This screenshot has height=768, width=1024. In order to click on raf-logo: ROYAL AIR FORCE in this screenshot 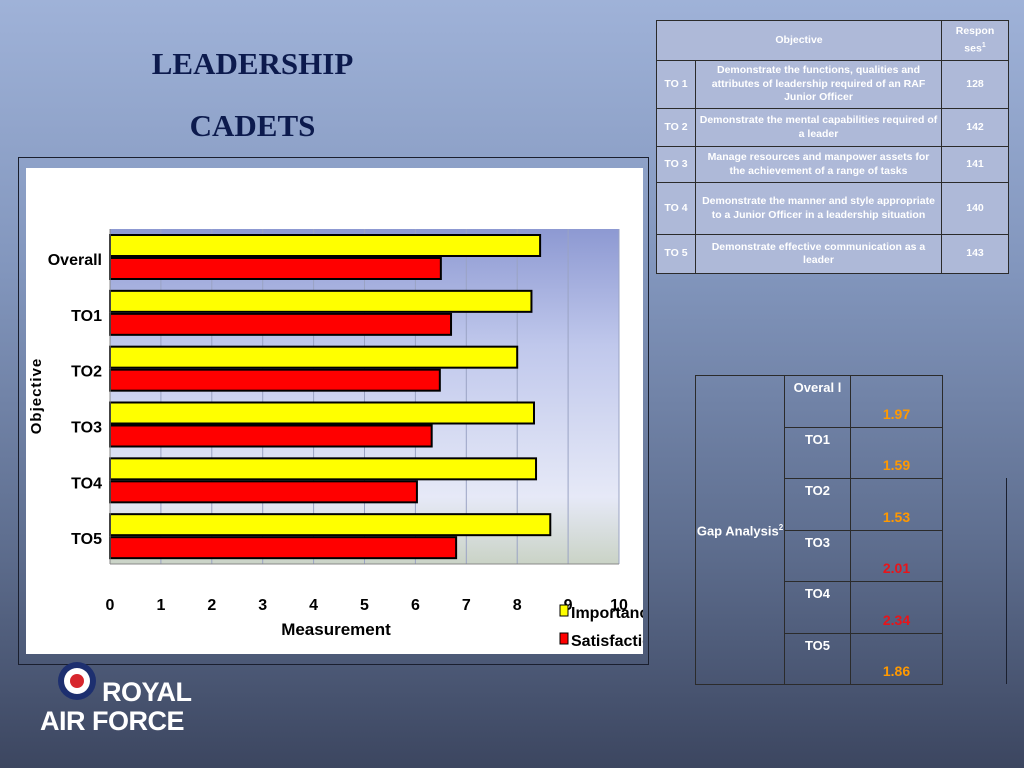, I will do `click(116, 698)`.